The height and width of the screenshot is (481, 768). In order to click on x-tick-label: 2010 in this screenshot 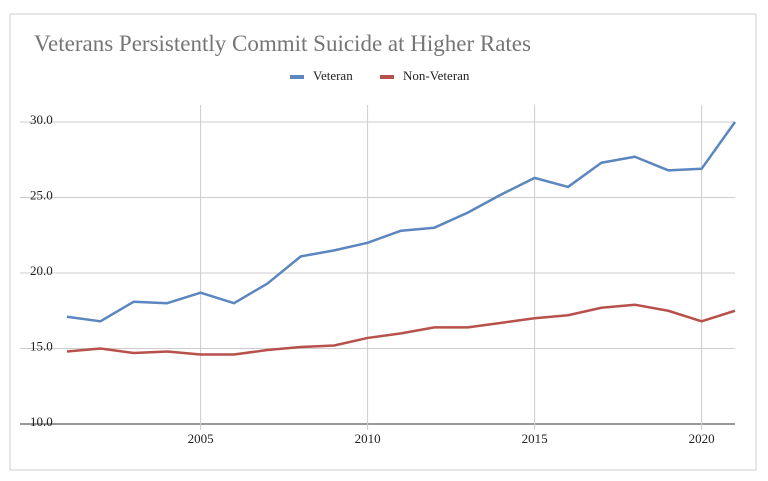, I will do `click(368, 438)`.